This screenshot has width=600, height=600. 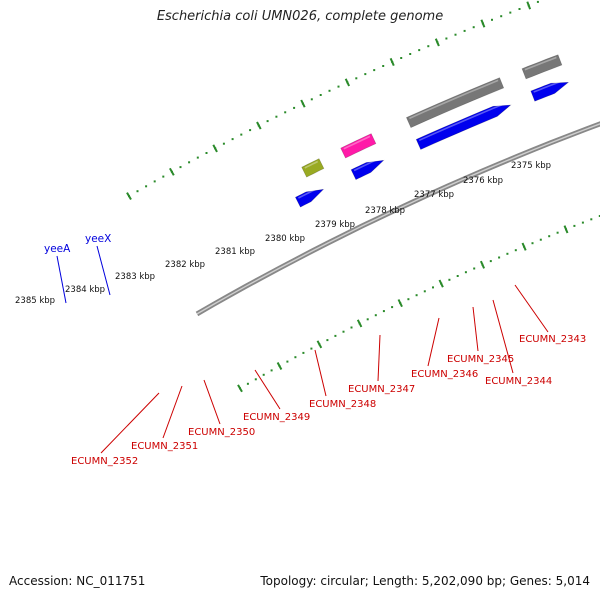 What do you see at coordinates (540, 63) in the screenshot?
I see `cds-gray-yeeX-shade` at bounding box center [540, 63].